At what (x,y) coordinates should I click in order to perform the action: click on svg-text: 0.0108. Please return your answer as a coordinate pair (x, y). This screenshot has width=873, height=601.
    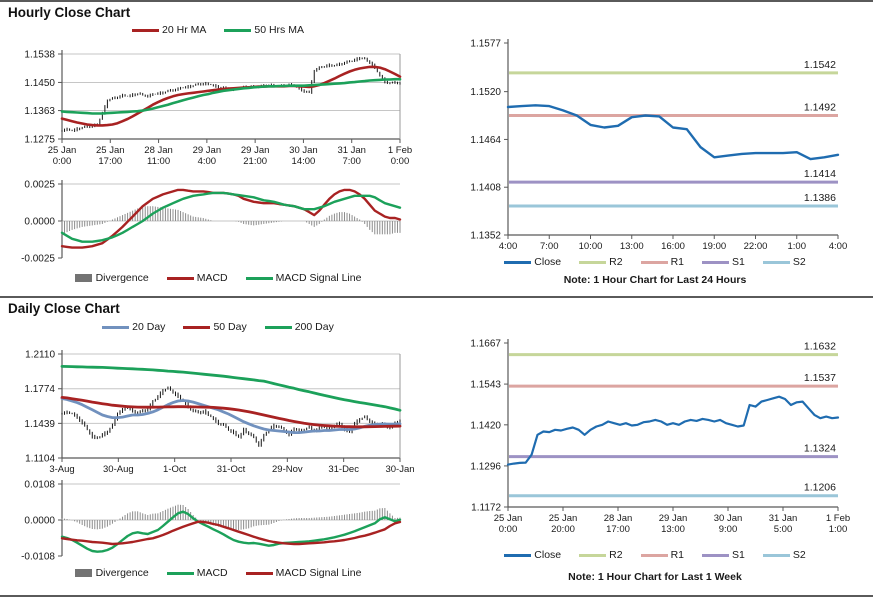
    Looking at the image, I should click on (39, 485).